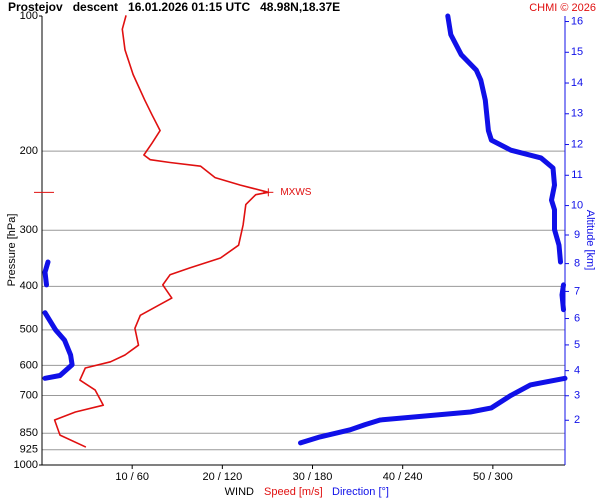 This screenshot has height=500, width=600. Describe the element at coordinates (577, 21) in the screenshot. I see `y2-tick-label: 16` at that location.